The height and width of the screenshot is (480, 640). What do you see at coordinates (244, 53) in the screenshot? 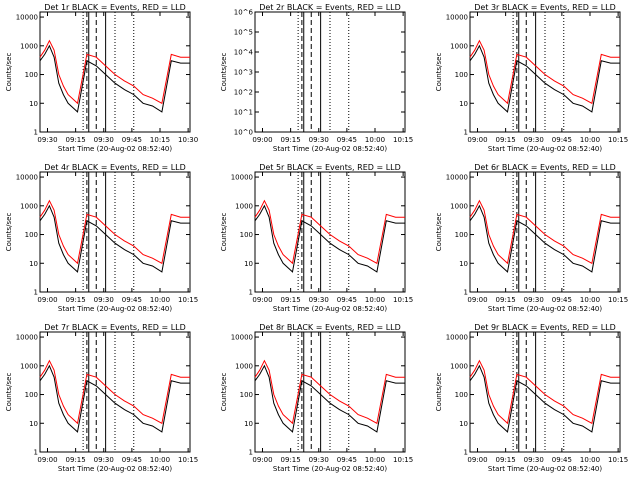
I see `y-tick-label: 10^4` at bounding box center [244, 53].